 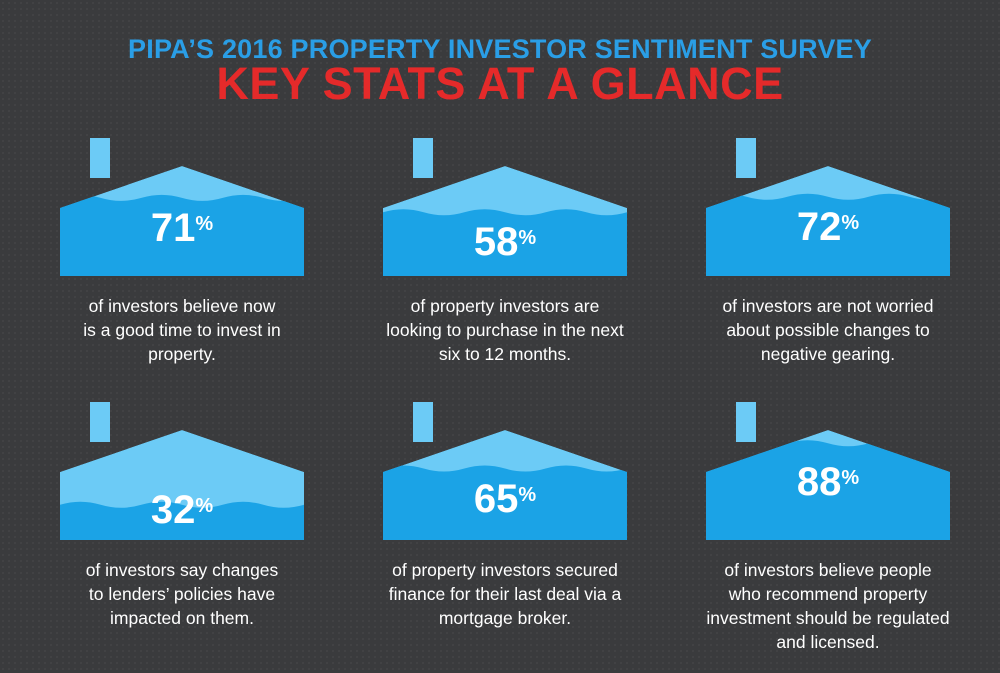 What do you see at coordinates (828, 618) in the screenshot?
I see `caption-line: investment should be regulated` at bounding box center [828, 618].